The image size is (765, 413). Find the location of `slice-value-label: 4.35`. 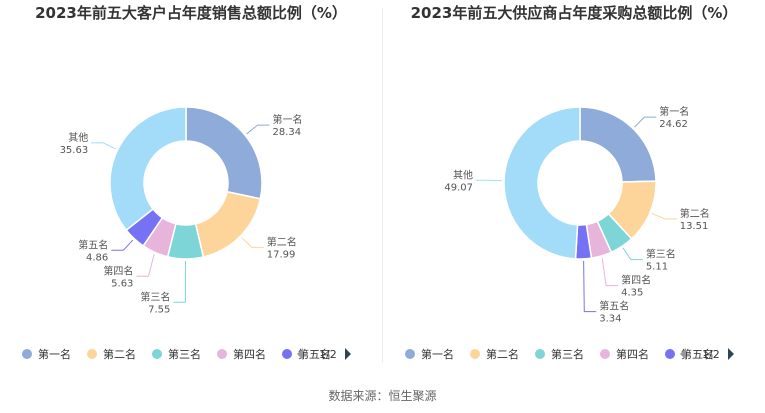

slice-value-label: 4.35 is located at coordinates (632, 293).